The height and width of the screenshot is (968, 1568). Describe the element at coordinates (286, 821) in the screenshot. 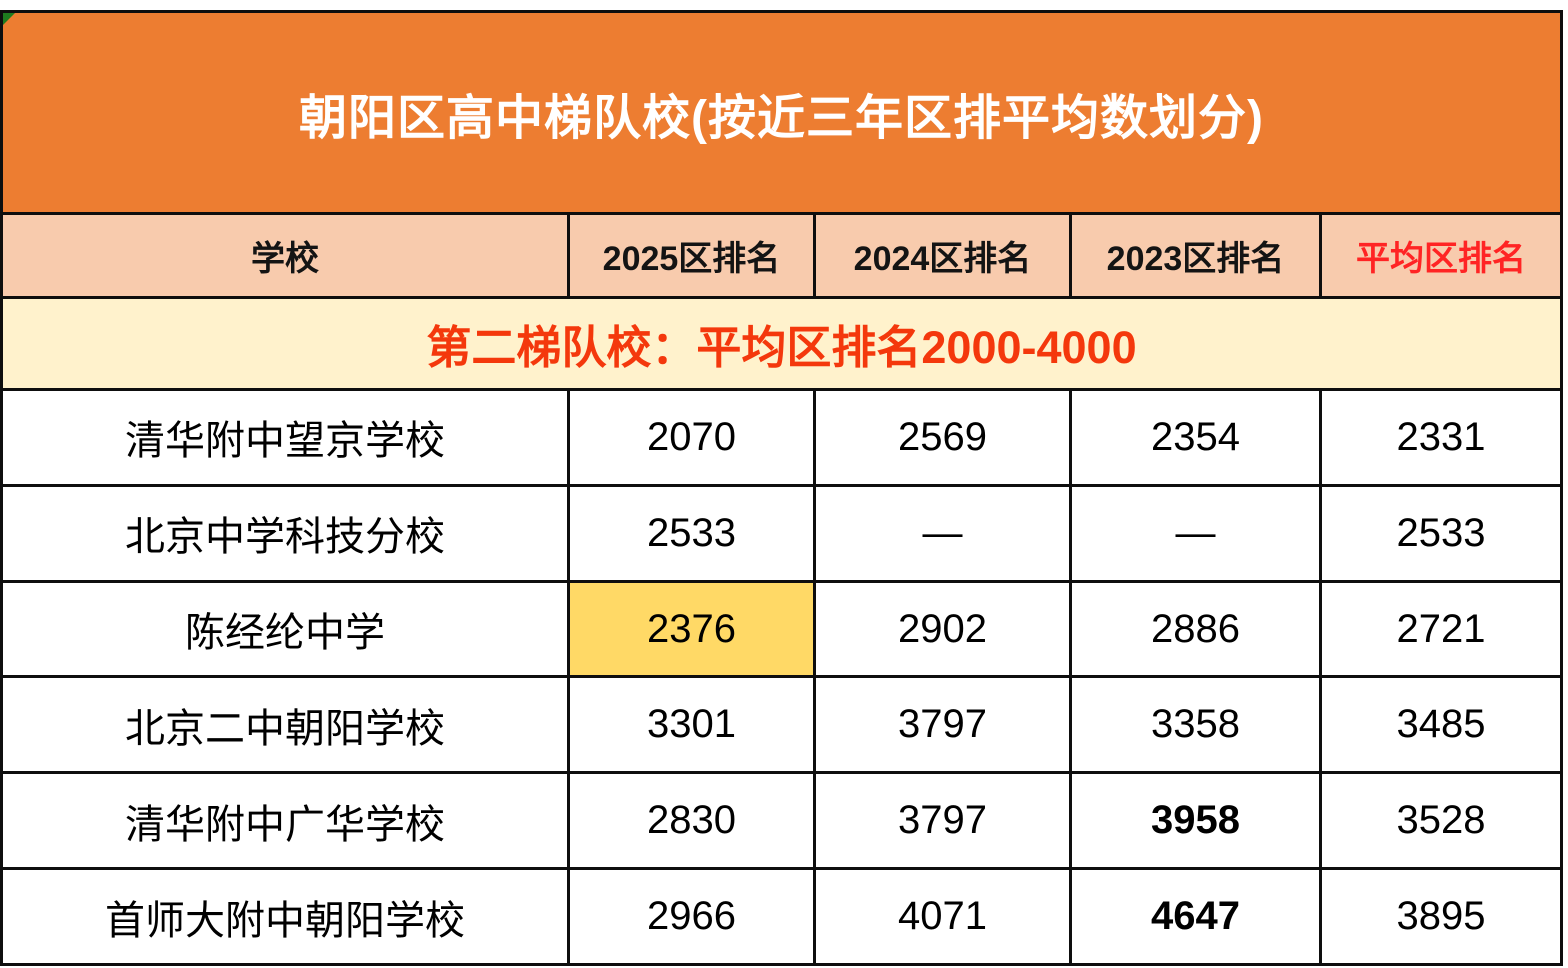

I see `school-name-cell: 清华附中广华学校` at that location.